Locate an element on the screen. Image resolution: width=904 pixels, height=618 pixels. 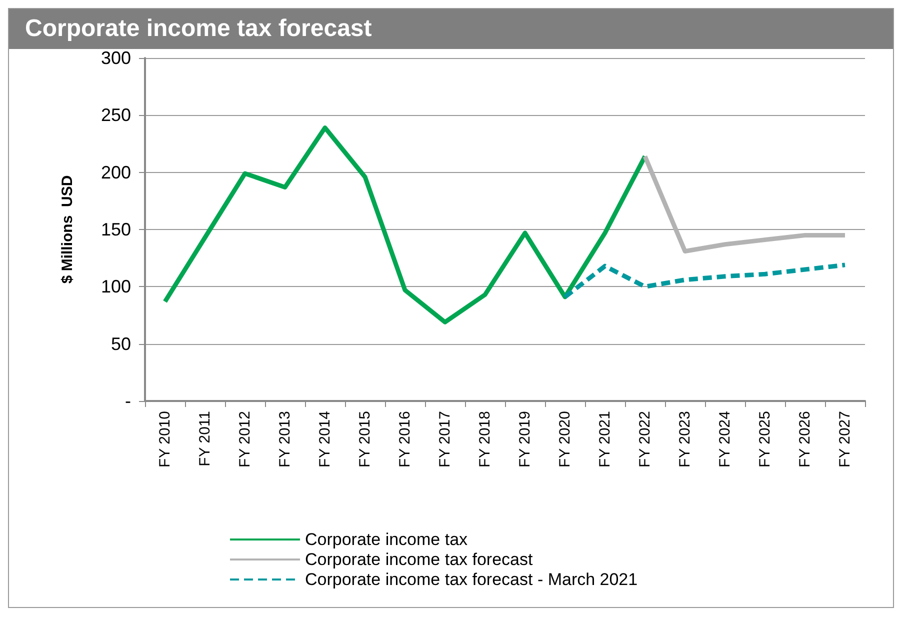
x-tick-label: FY 2010 is located at coordinates (165, 439).